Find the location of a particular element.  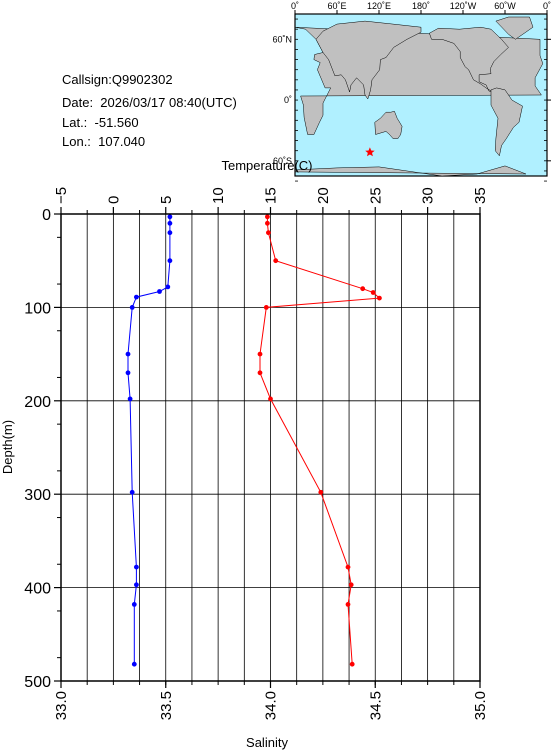

location-map: 0˚ 60˚E 120˚E 180˚ 120˚W 60˚W 0˚ 60˚N 0˚ 60˚S is located at coordinates (411, 91).